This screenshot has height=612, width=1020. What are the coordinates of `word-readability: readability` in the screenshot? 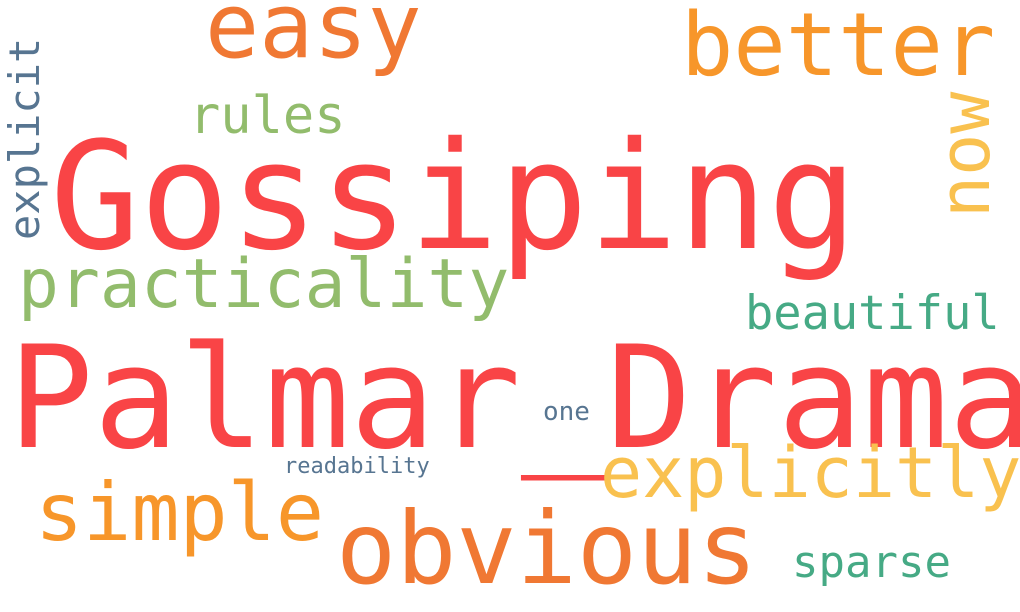 It's located at (357, 466).